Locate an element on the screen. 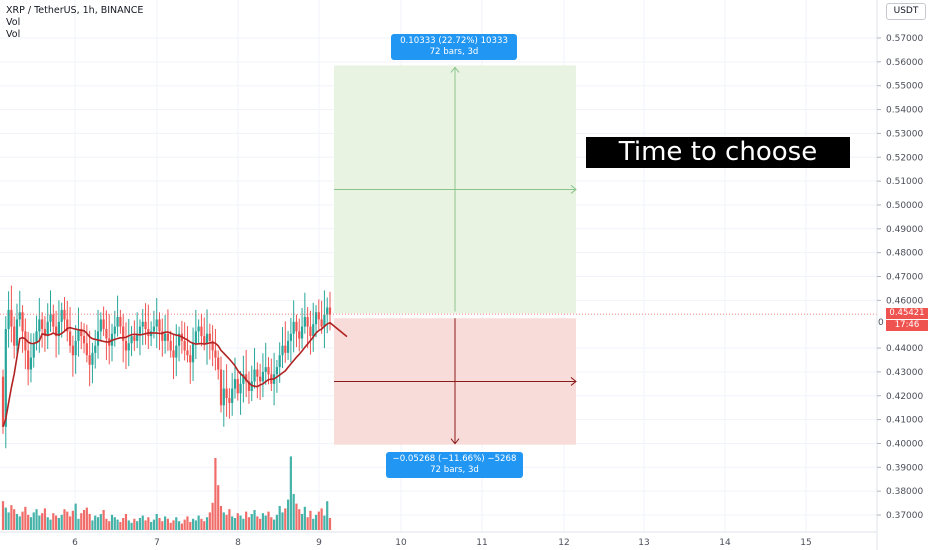 This screenshot has width=932, height=550. symbol-title: XRP / TetherUS, 1h, BINANCE is located at coordinates (75, 10).